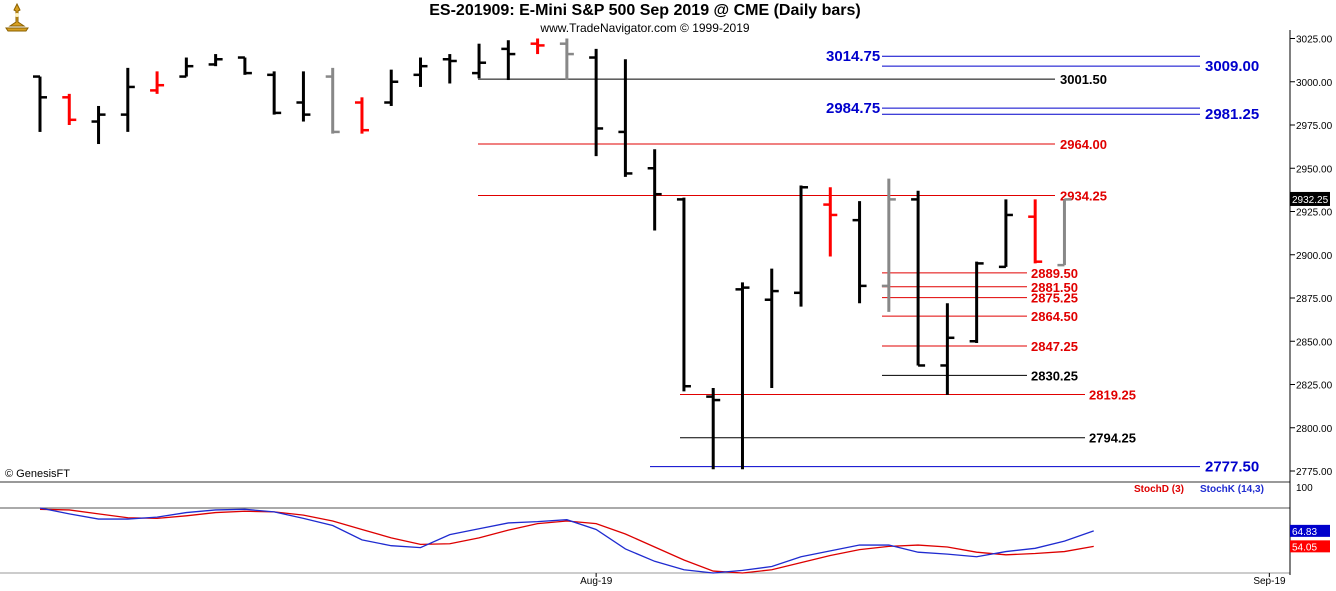 The width and height of the screenshot is (1336, 591). Describe the element at coordinates (1304, 532) in the screenshot. I see `stoch-k-value: 64.83` at that location.